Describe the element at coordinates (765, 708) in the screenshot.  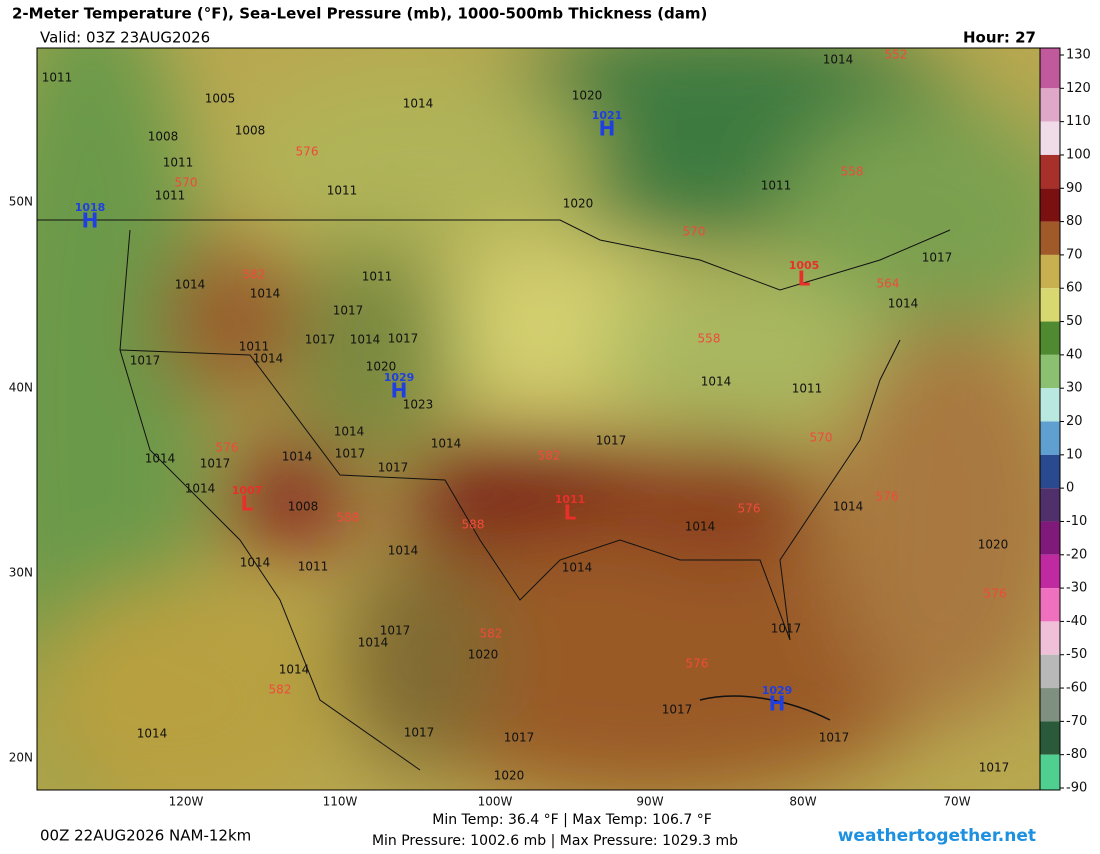
I see `island-outline` at that location.